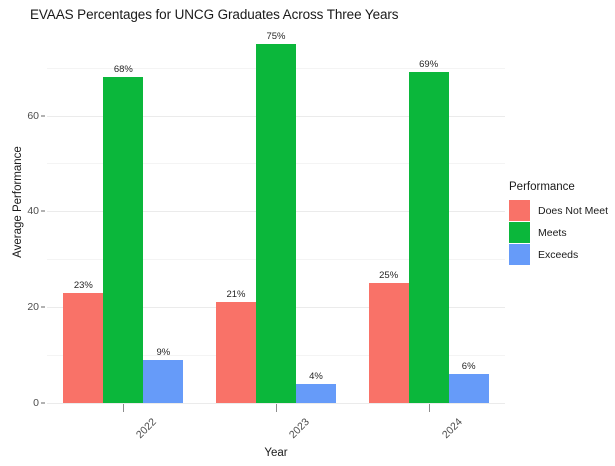  I want to click on bar-value-label: 4%, so click(316, 376).